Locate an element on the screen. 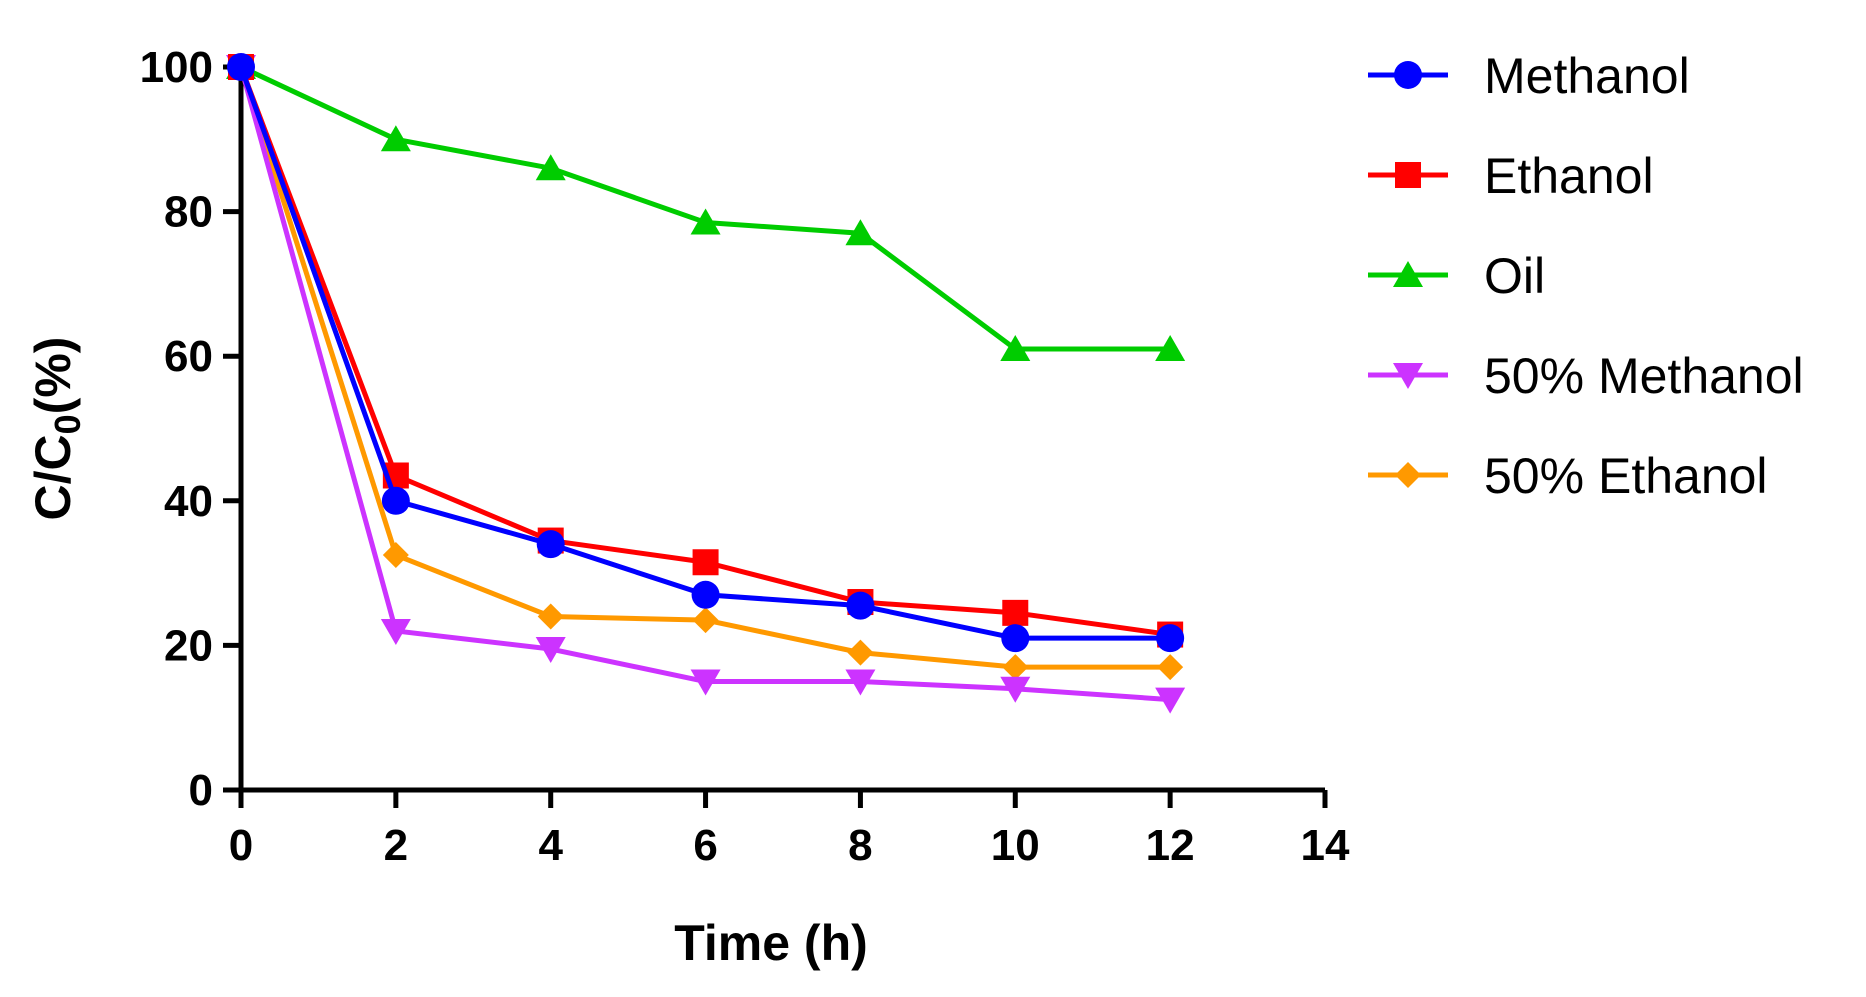 The height and width of the screenshot is (997, 1866). legend-item-ethanol: Ethanol is located at coordinates (1511, 176).